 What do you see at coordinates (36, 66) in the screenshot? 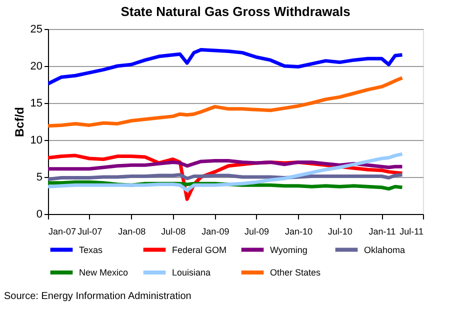
I see `y-tick-label: 20` at bounding box center [36, 66].